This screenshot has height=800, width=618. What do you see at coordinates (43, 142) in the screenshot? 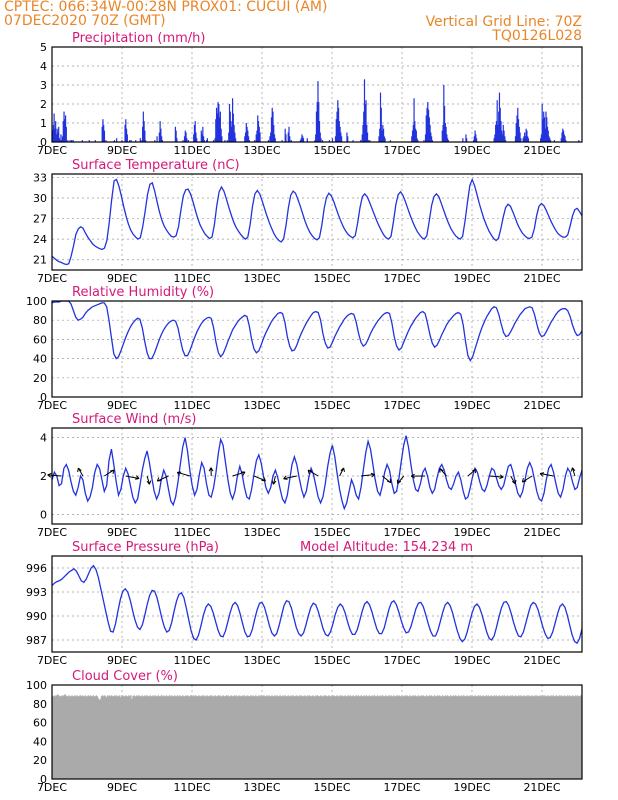
I see `y-tick-label: 0` at bounding box center [43, 142].